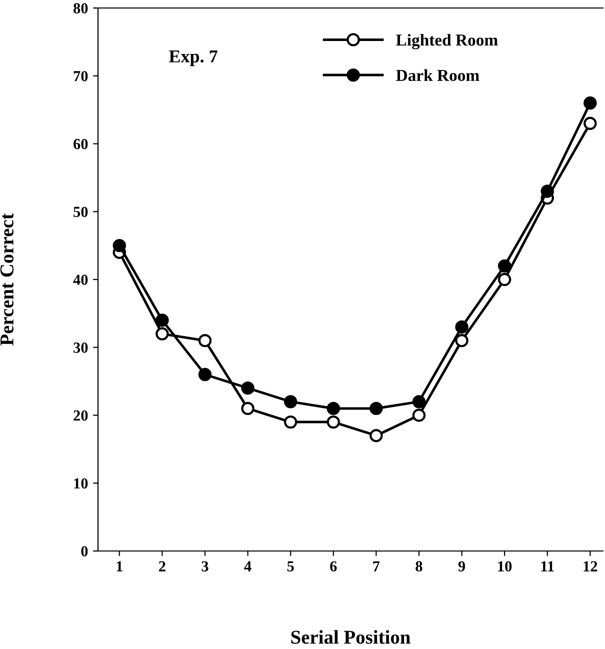 Image resolution: width=605 pixels, height=649 pixels. What do you see at coordinates (81, 415) in the screenshot?
I see `y-tick-label: 20` at bounding box center [81, 415].